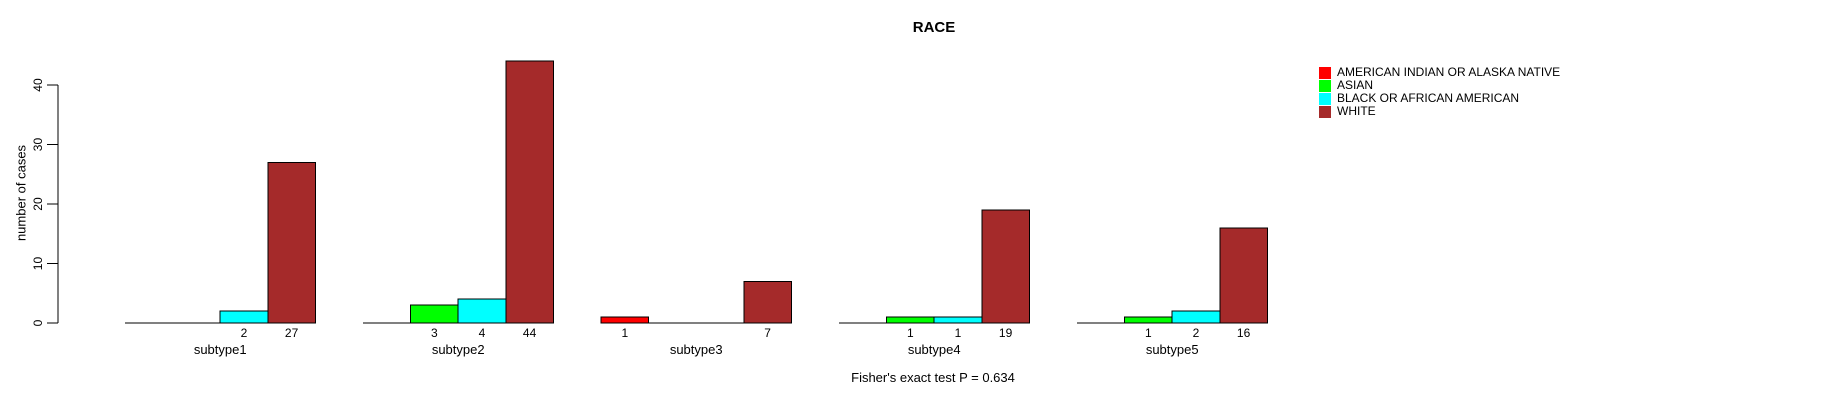  Describe the element at coordinates (933, 377) in the screenshot. I see `footnote-fisher-test: Fisher's exact test P = 0.634` at that location.